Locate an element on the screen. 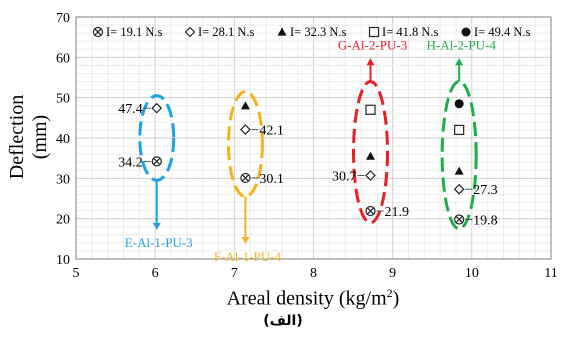  x-tick-label: 8 is located at coordinates (313, 273).